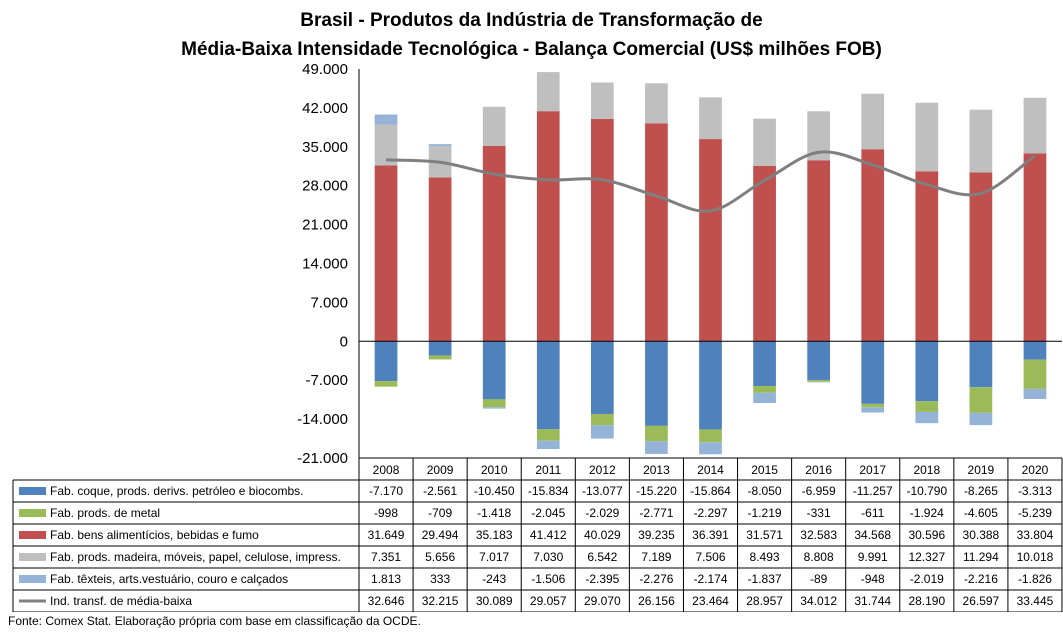  Describe the element at coordinates (873, 491) in the screenshot. I see `data-label: -11.257` at that location.